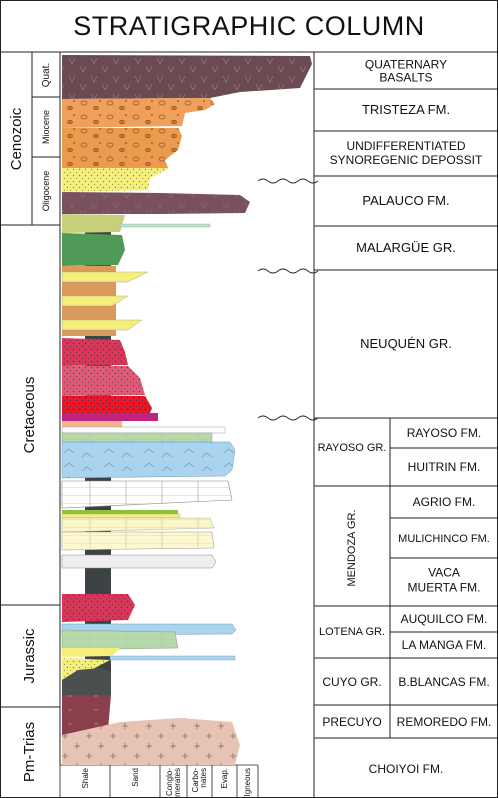 Image resolution: width=498 pixels, height=798 pixels. What do you see at coordinates (173, 782) in the screenshot?
I see `legend-label-2: Conglo-merates` at bounding box center [173, 782].